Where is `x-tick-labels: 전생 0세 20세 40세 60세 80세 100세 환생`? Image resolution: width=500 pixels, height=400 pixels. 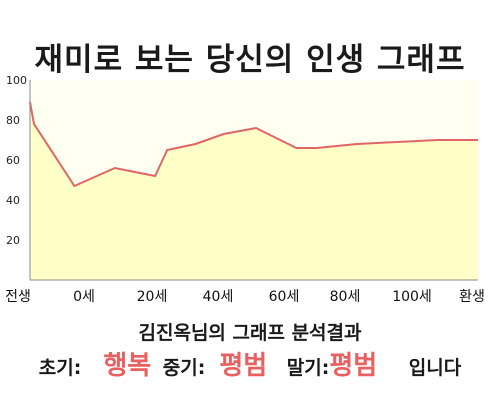 x-tick-labels: 전생 0세 20세 40세 60세 80세 100세 환생 is located at coordinates (245, 297).